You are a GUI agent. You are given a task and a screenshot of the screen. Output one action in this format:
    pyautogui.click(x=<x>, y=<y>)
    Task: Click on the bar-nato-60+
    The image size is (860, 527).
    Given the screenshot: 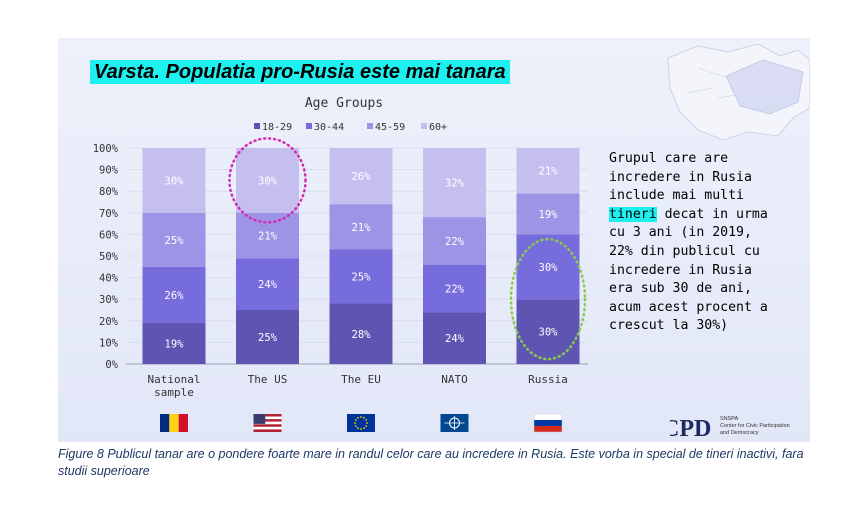 What is the action you would take?
    pyautogui.click(x=454, y=183)
    